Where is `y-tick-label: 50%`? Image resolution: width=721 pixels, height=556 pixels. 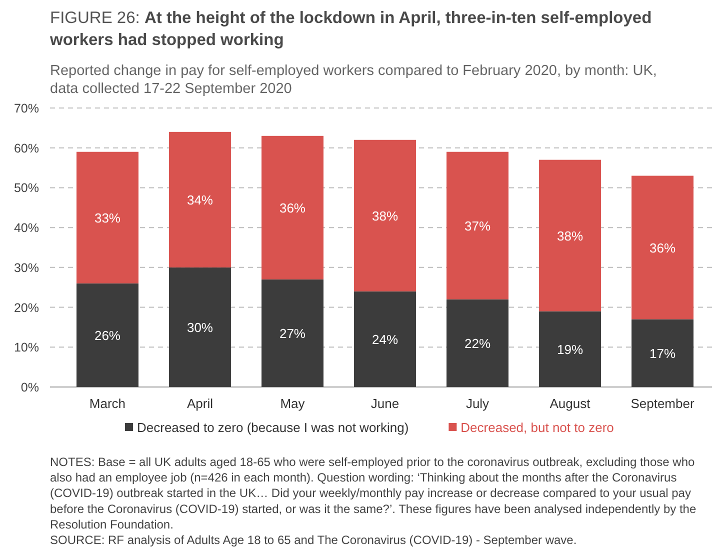
y-tick-label: 50% is located at coordinates (26, 188).